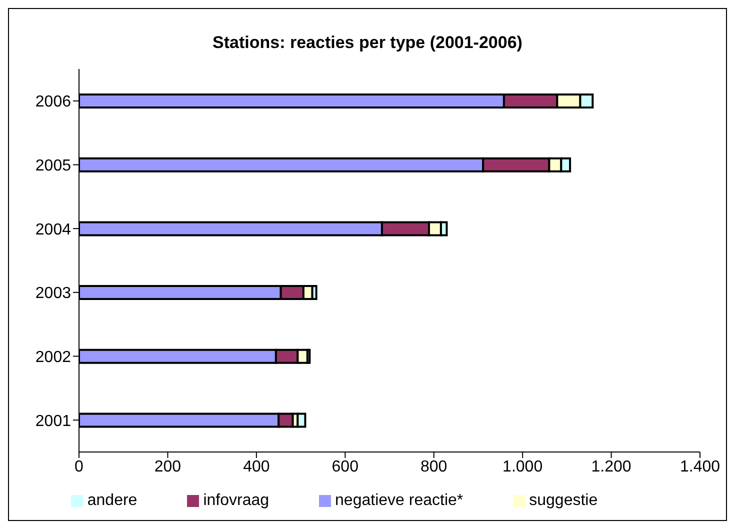 Image resolution: width=735 pixels, height=529 pixels. I want to click on x-tick-label: 800, so click(434, 467).